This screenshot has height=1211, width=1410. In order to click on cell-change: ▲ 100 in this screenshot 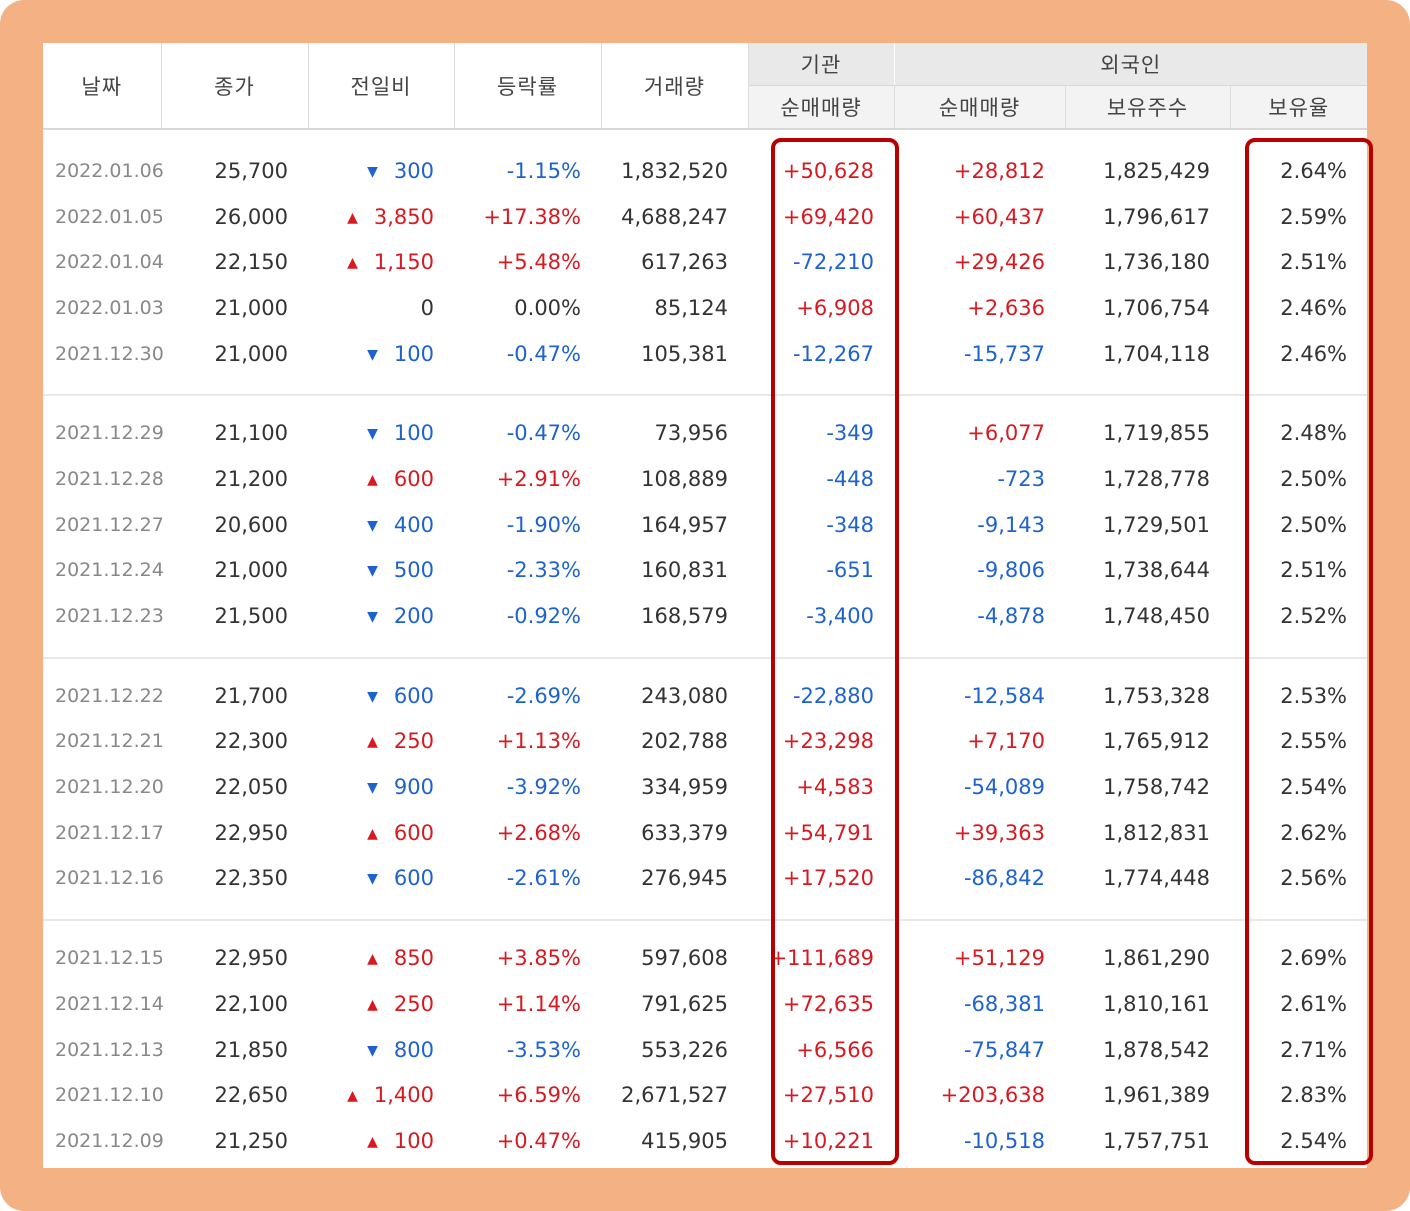, I will do `click(381, 1141)`.